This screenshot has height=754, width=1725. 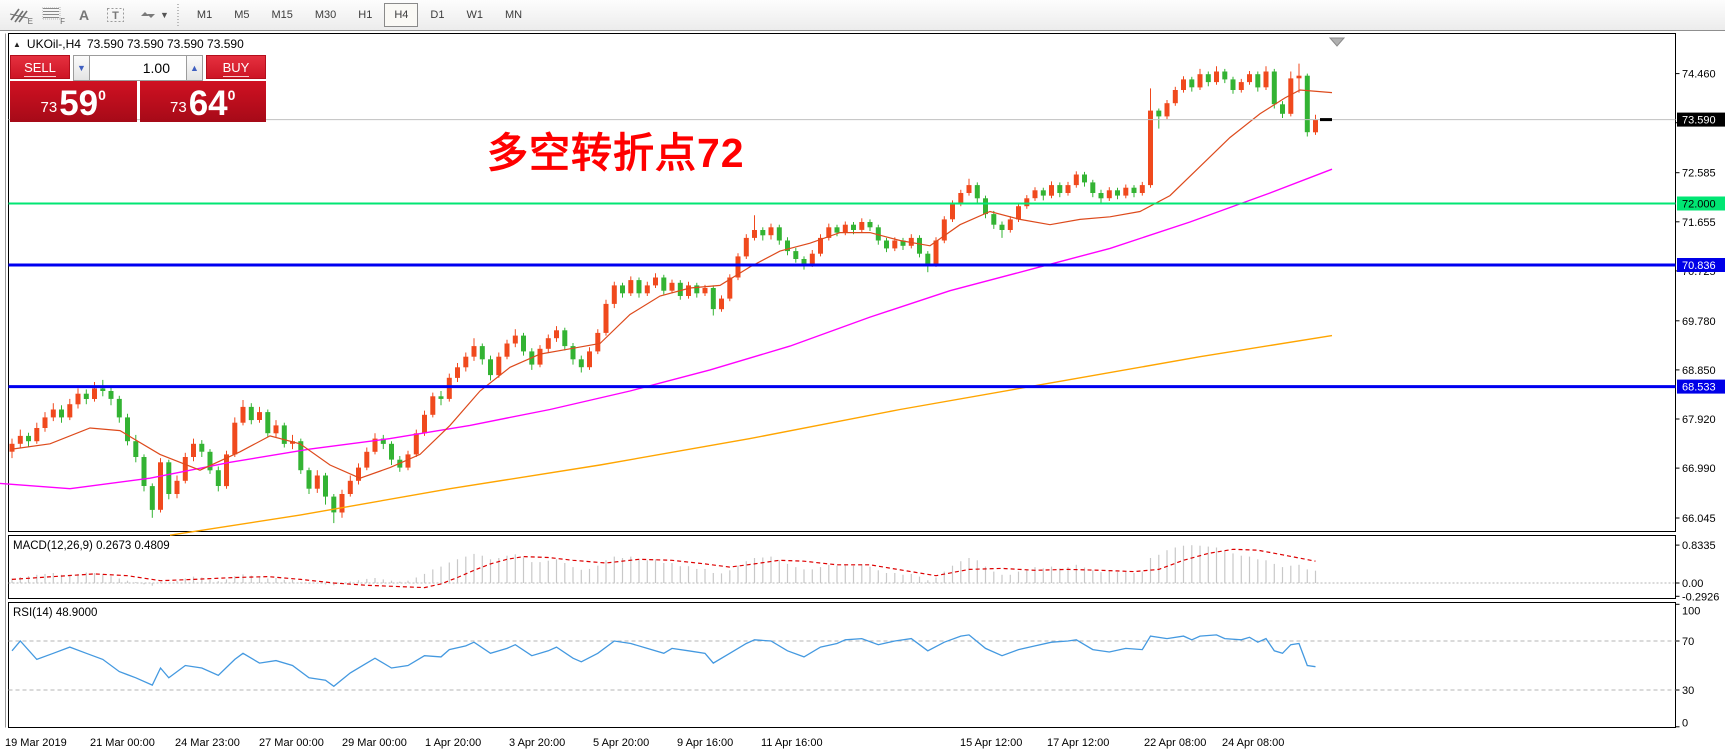 What do you see at coordinates (282, 15) in the screenshot?
I see `timeframe-button-M15: M15` at bounding box center [282, 15].